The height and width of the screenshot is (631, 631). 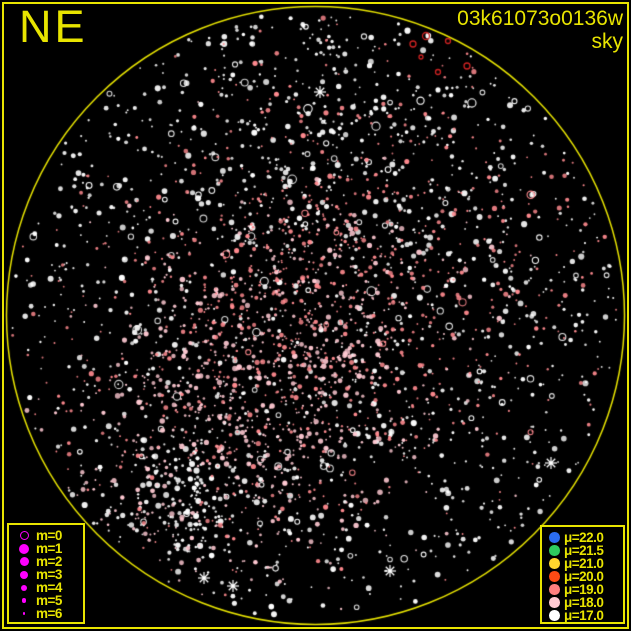 What do you see at coordinates (49, 587) in the screenshot?
I see `legend-label: m=4` at bounding box center [49, 587].